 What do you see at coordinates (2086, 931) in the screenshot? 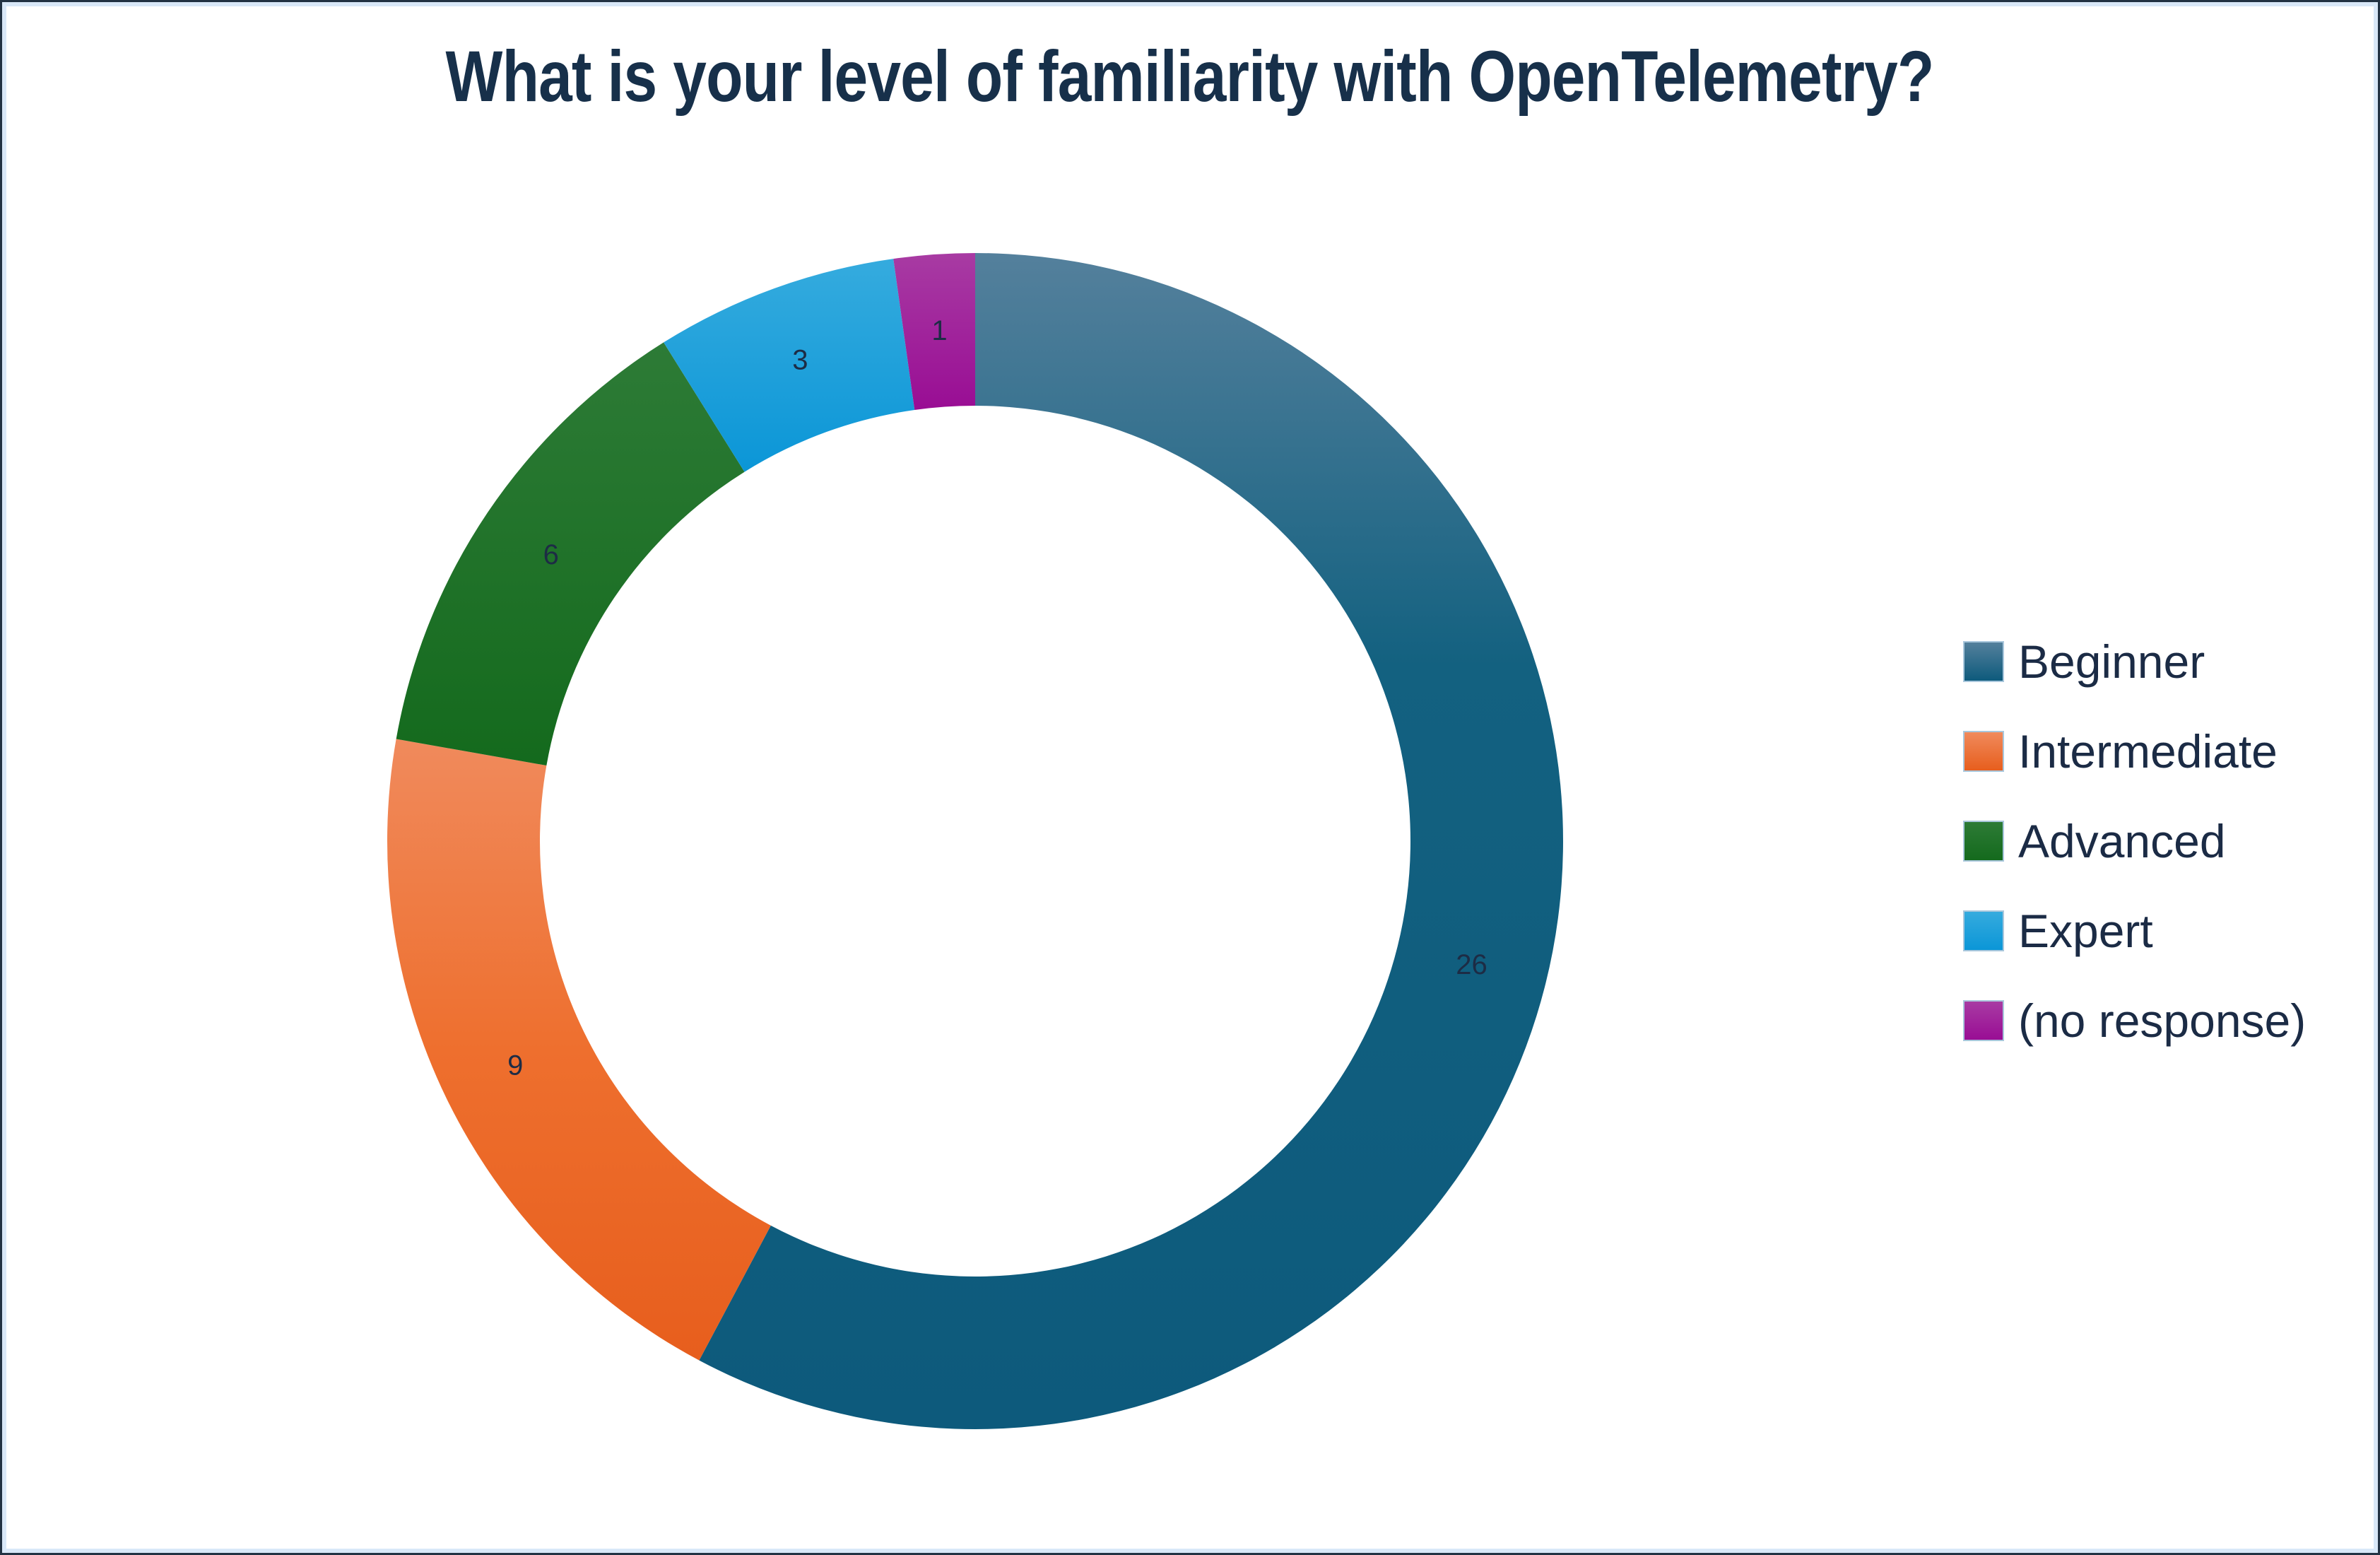
I see `legend-label-expert: Expert` at bounding box center [2086, 931].